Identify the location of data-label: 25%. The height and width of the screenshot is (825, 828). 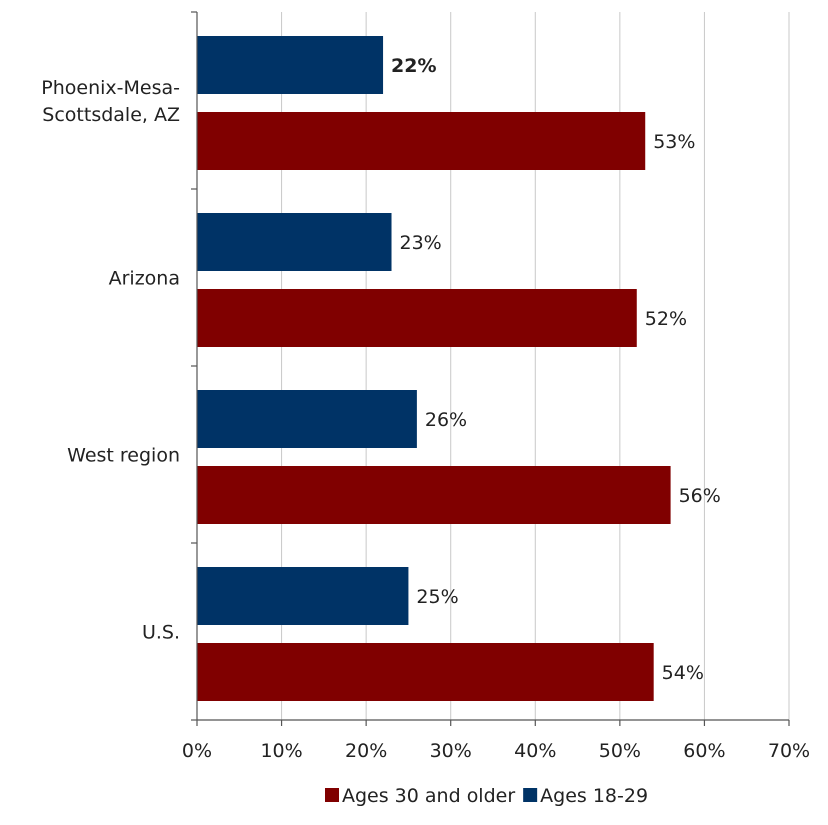
(437, 597).